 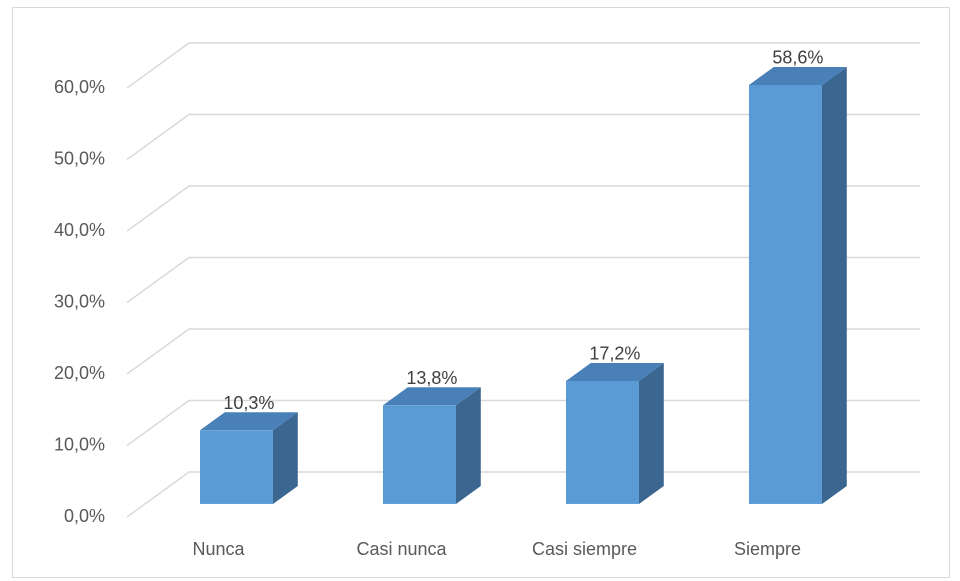 I want to click on y-tick-label: 50,0%, so click(x=79, y=158).